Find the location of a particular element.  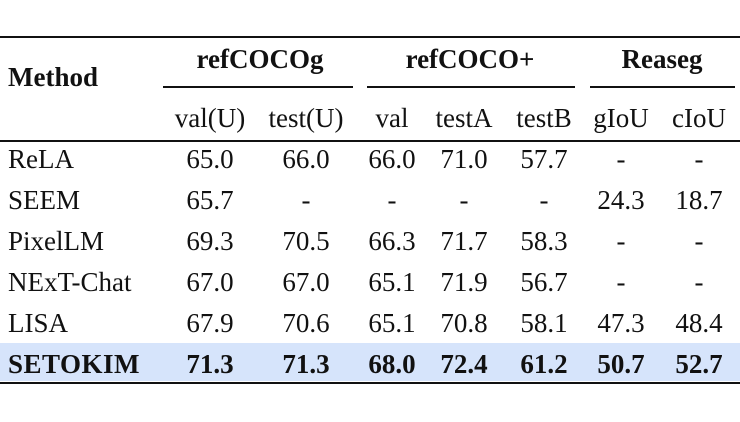

subheader-testa: testA is located at coordinates (464, 118).